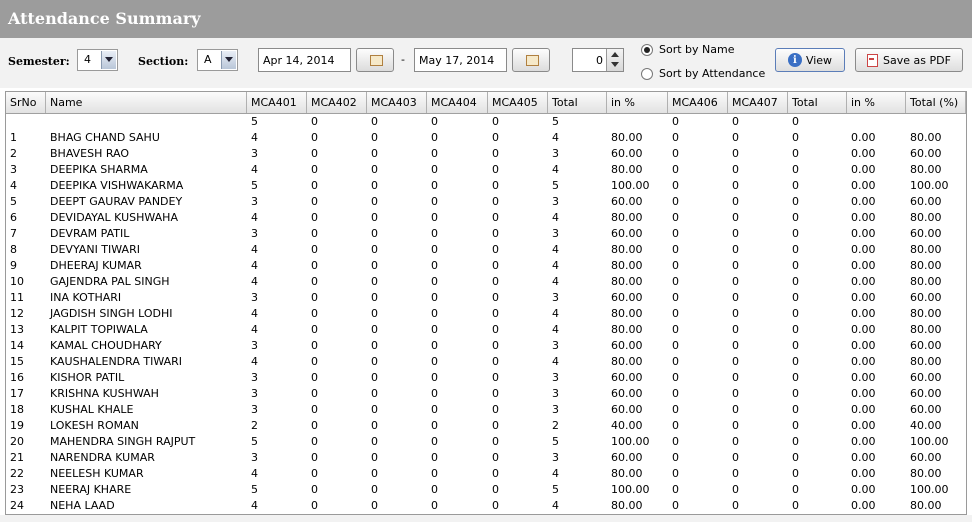 This screenshot has width=972, height=522. What do you see at coordinates (486, 346) in the screenshot?
I see `table-row: 14 KAMAL CHOUDHARY 3 0 0 0 0 3 60.00 0 0 0 0.00 60.00` at bounding box center [486, 346].